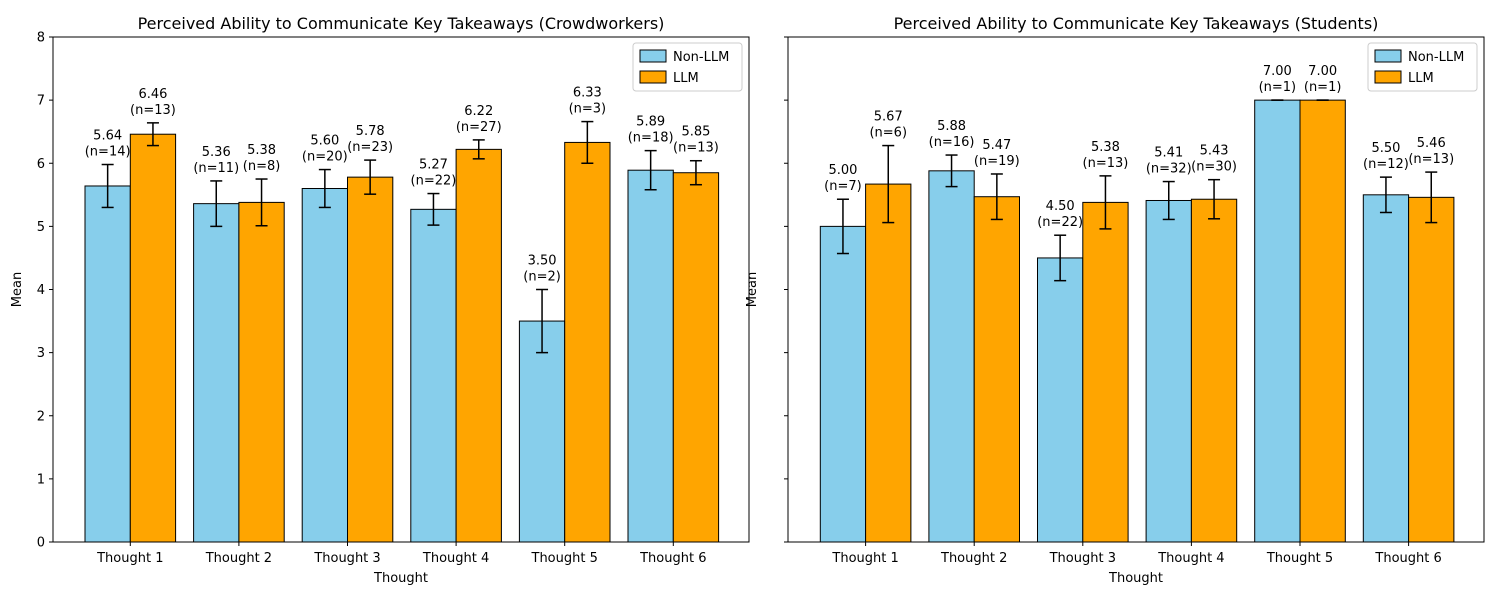 The width and height of the screenshot is (1500, 600). What do you see at coordinates (650, 122) in the screenshot?
I see `data-label-value: 5.89` at bounding box center [650, 122].